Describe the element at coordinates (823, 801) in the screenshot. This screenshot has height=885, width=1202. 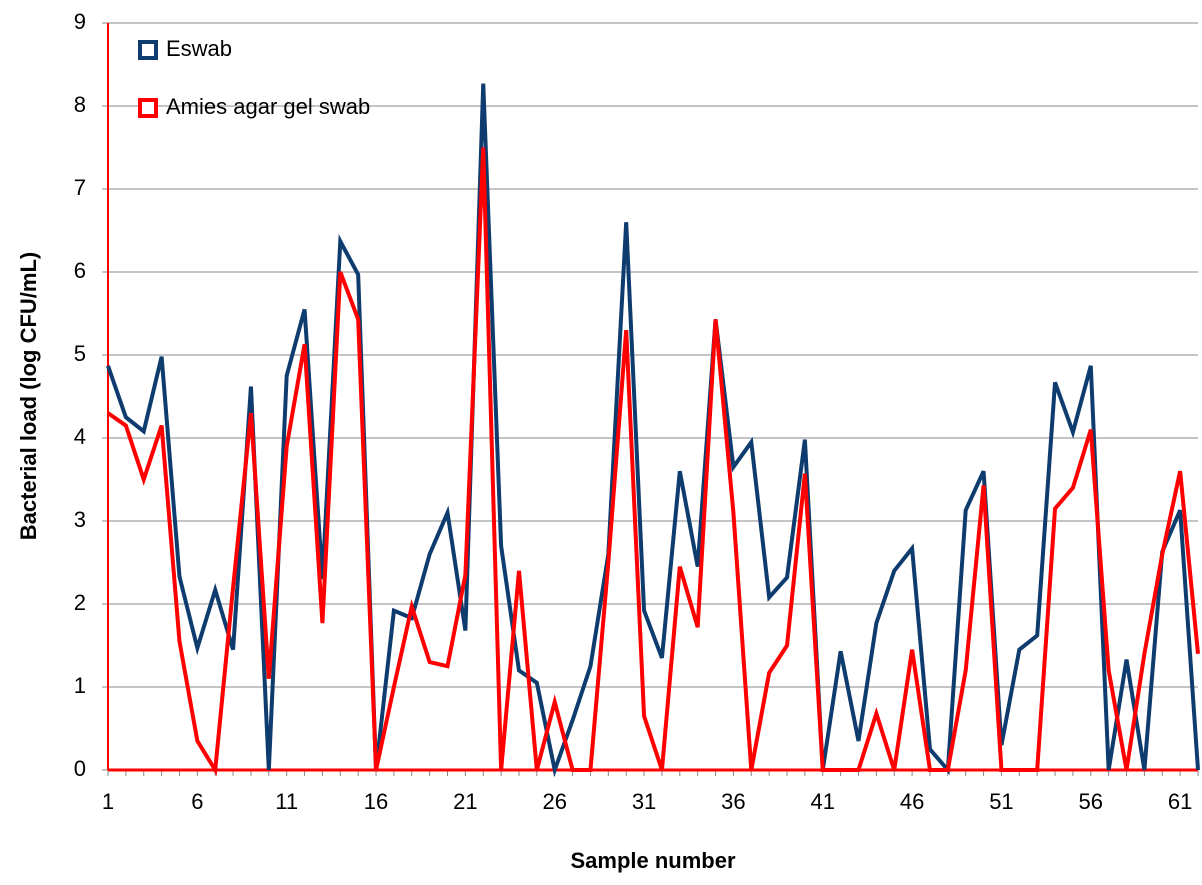
I see `x-tick-label: 41` at that location.